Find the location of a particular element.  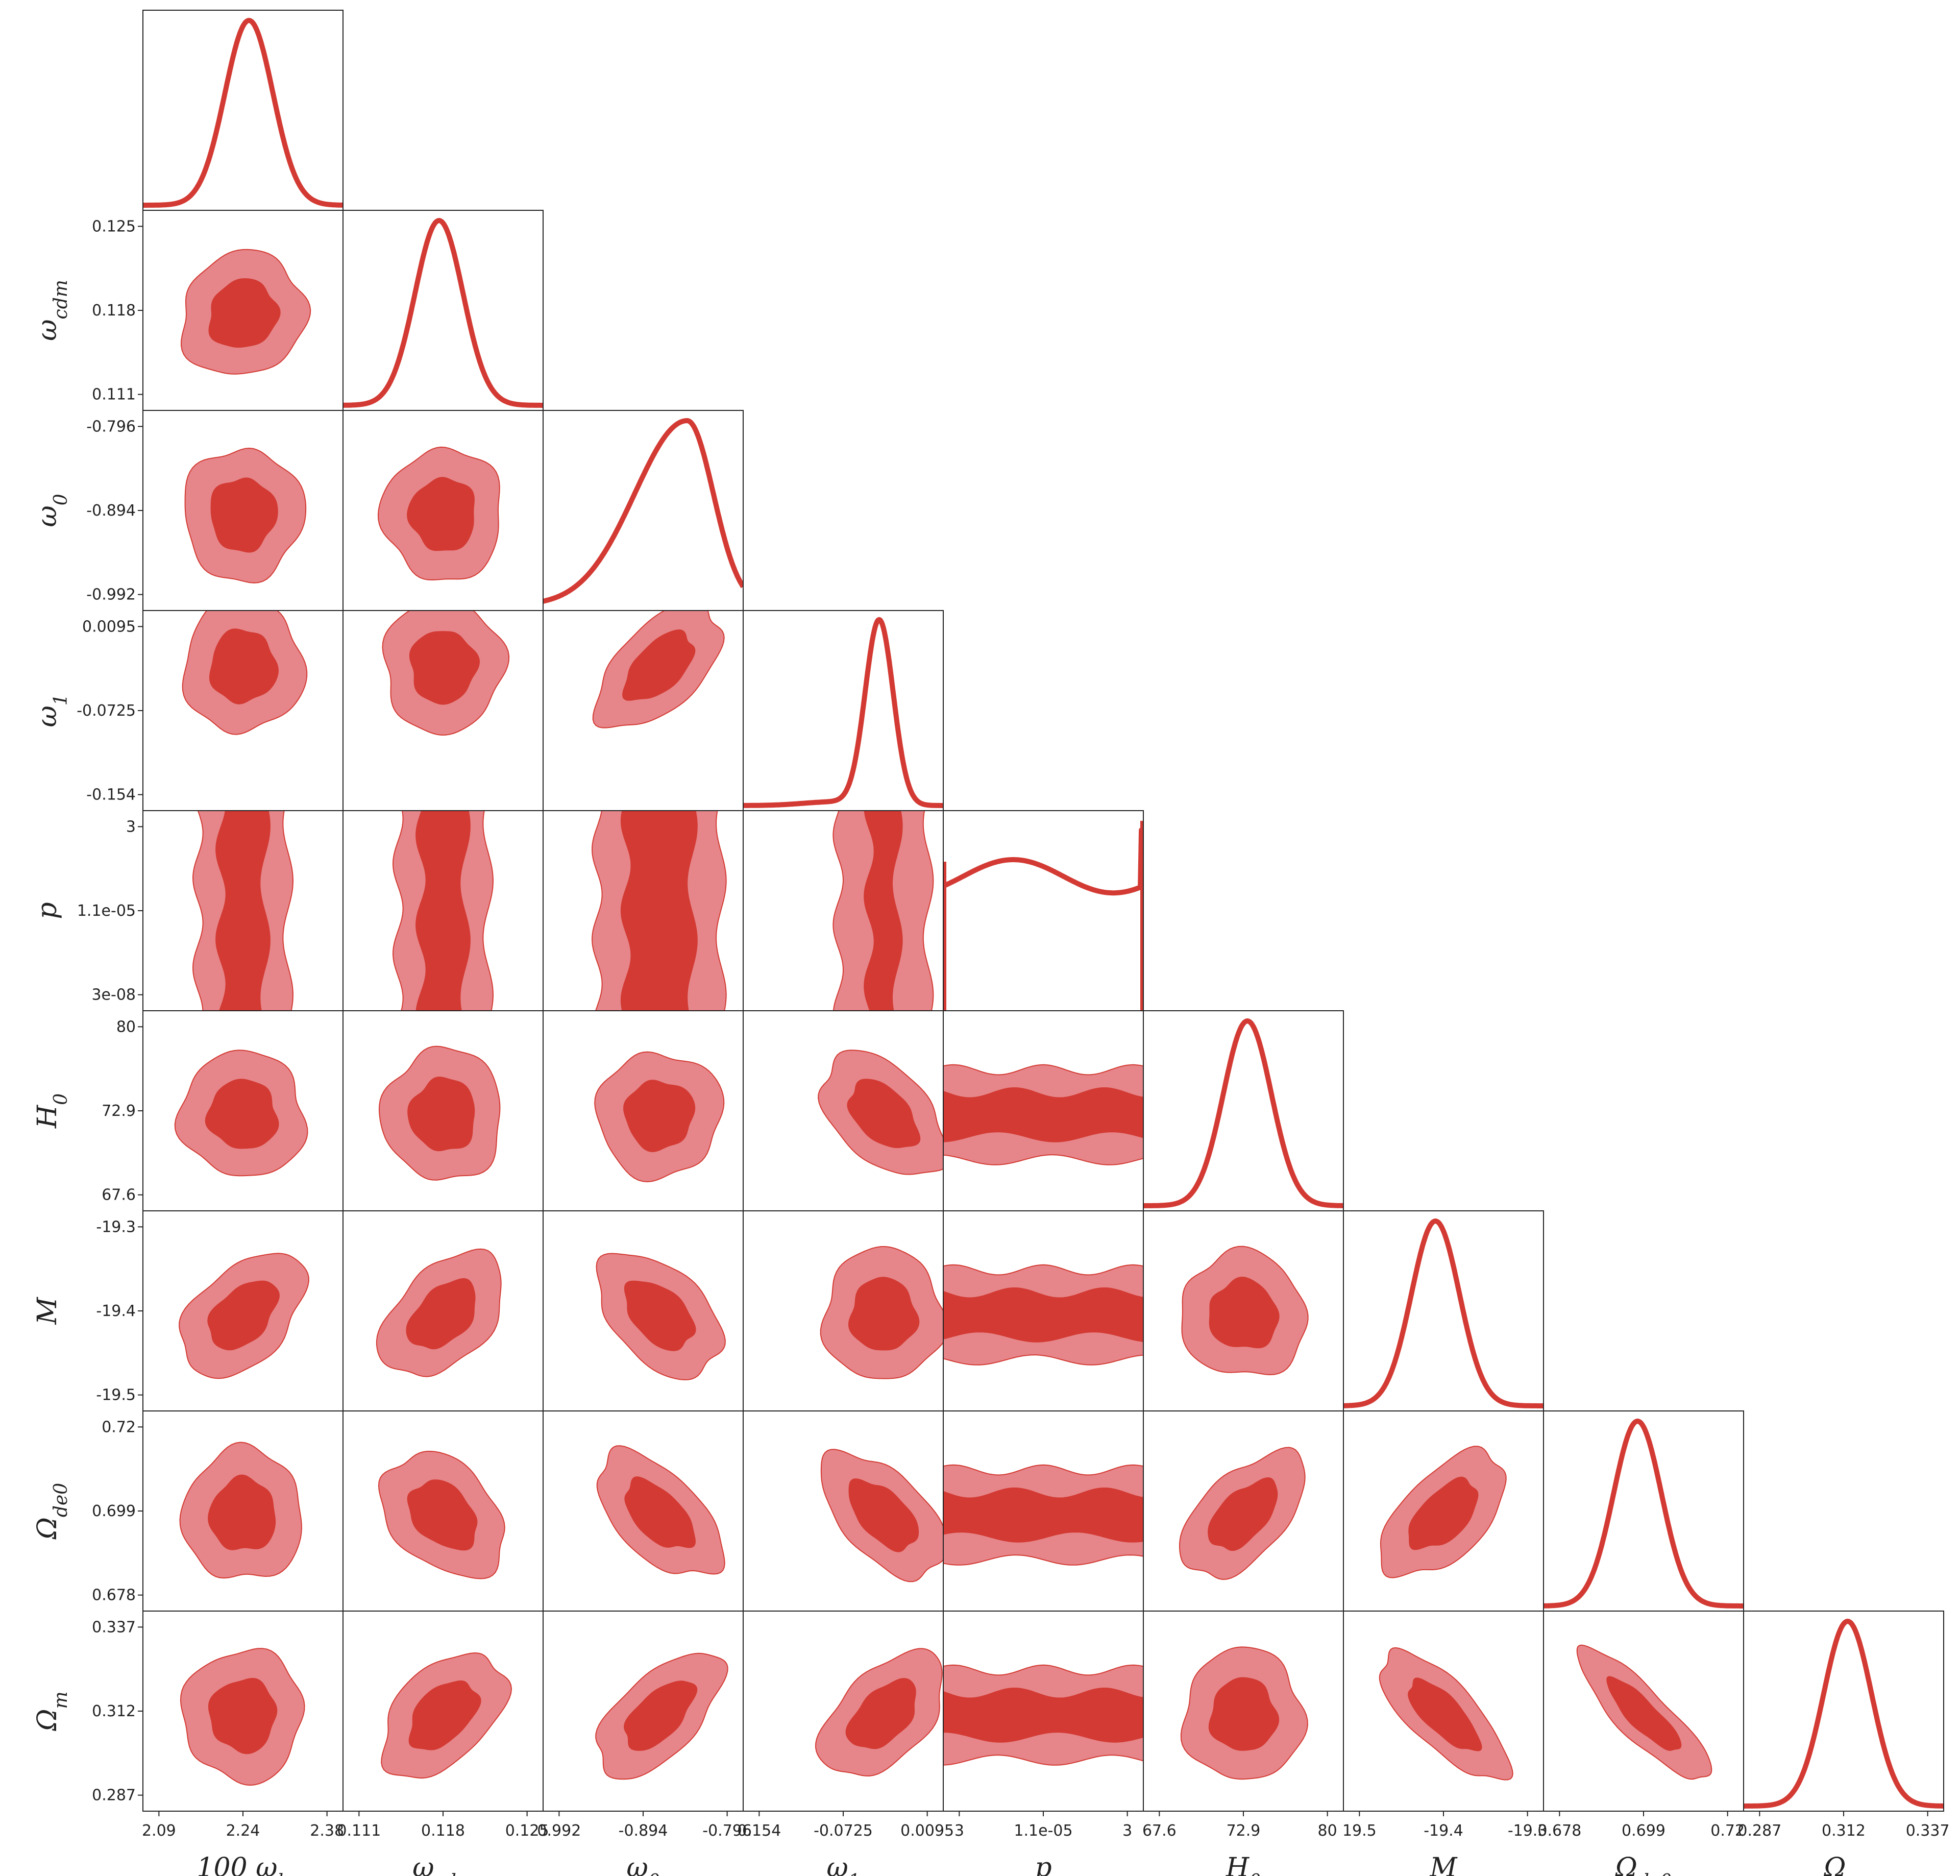

x-tick-label-2-0: 0.992 is located at coordinates (559, 1831).